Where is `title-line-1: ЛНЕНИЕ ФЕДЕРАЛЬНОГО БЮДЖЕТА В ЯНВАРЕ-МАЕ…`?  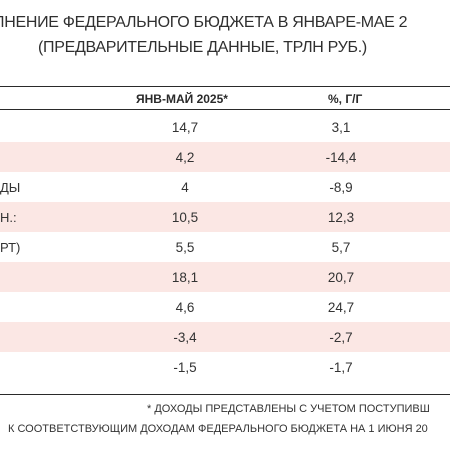
title-line-1: ЛНЕНИЕ ФЕДЕРАЛЬНОГО БЮДЖЕТА В ЯНВАРЕ-МАЕ… is located at coordinates (204, 22).